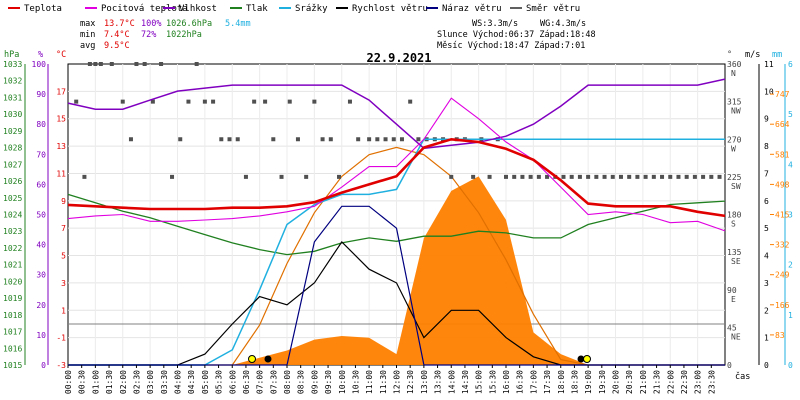  I want to click on tick-label-temp: 11, so click(61, 173).